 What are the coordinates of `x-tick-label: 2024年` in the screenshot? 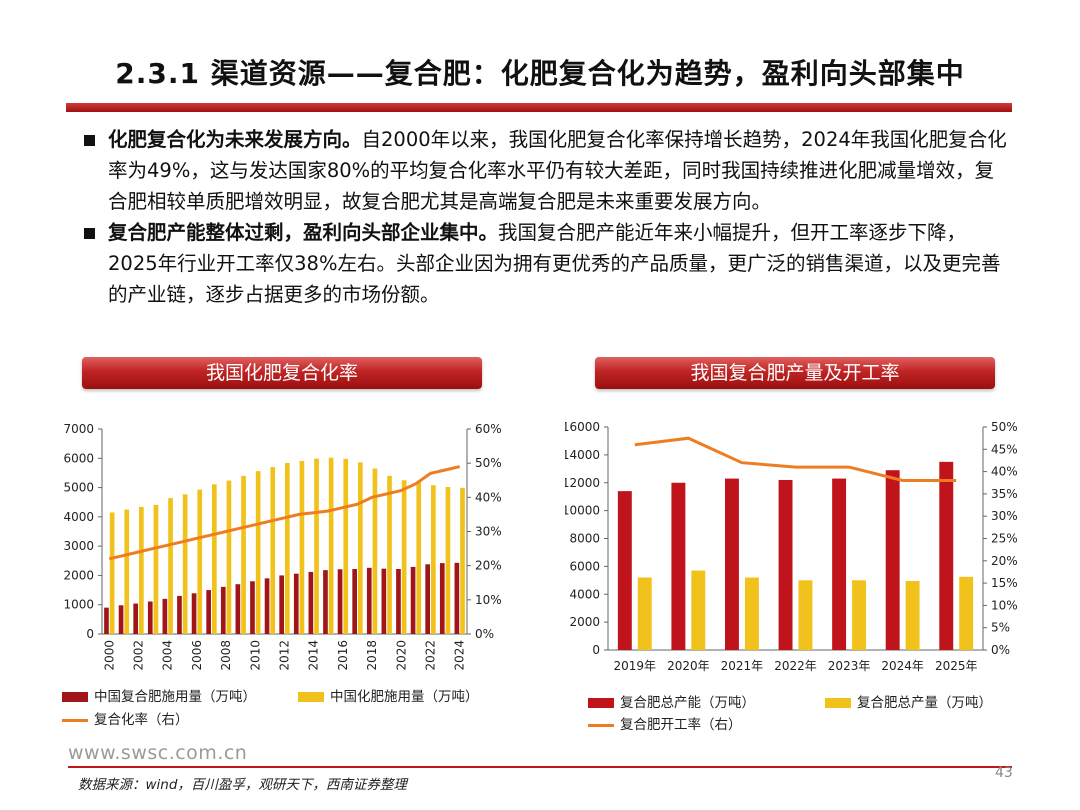 It's located at (902, 666).